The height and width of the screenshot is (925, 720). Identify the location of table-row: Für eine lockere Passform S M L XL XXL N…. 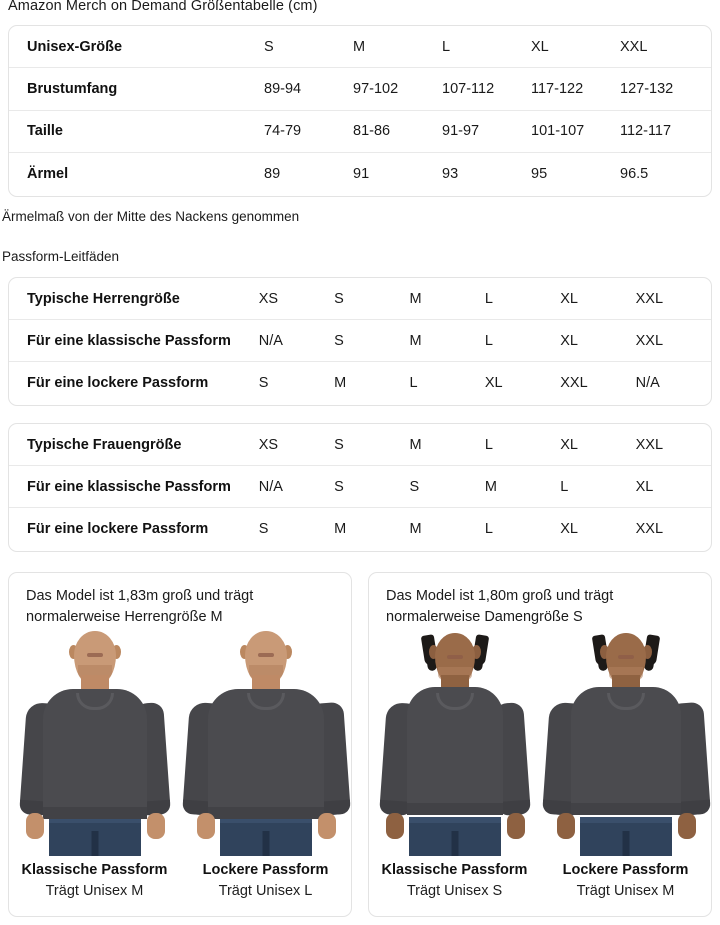
(360, 383).